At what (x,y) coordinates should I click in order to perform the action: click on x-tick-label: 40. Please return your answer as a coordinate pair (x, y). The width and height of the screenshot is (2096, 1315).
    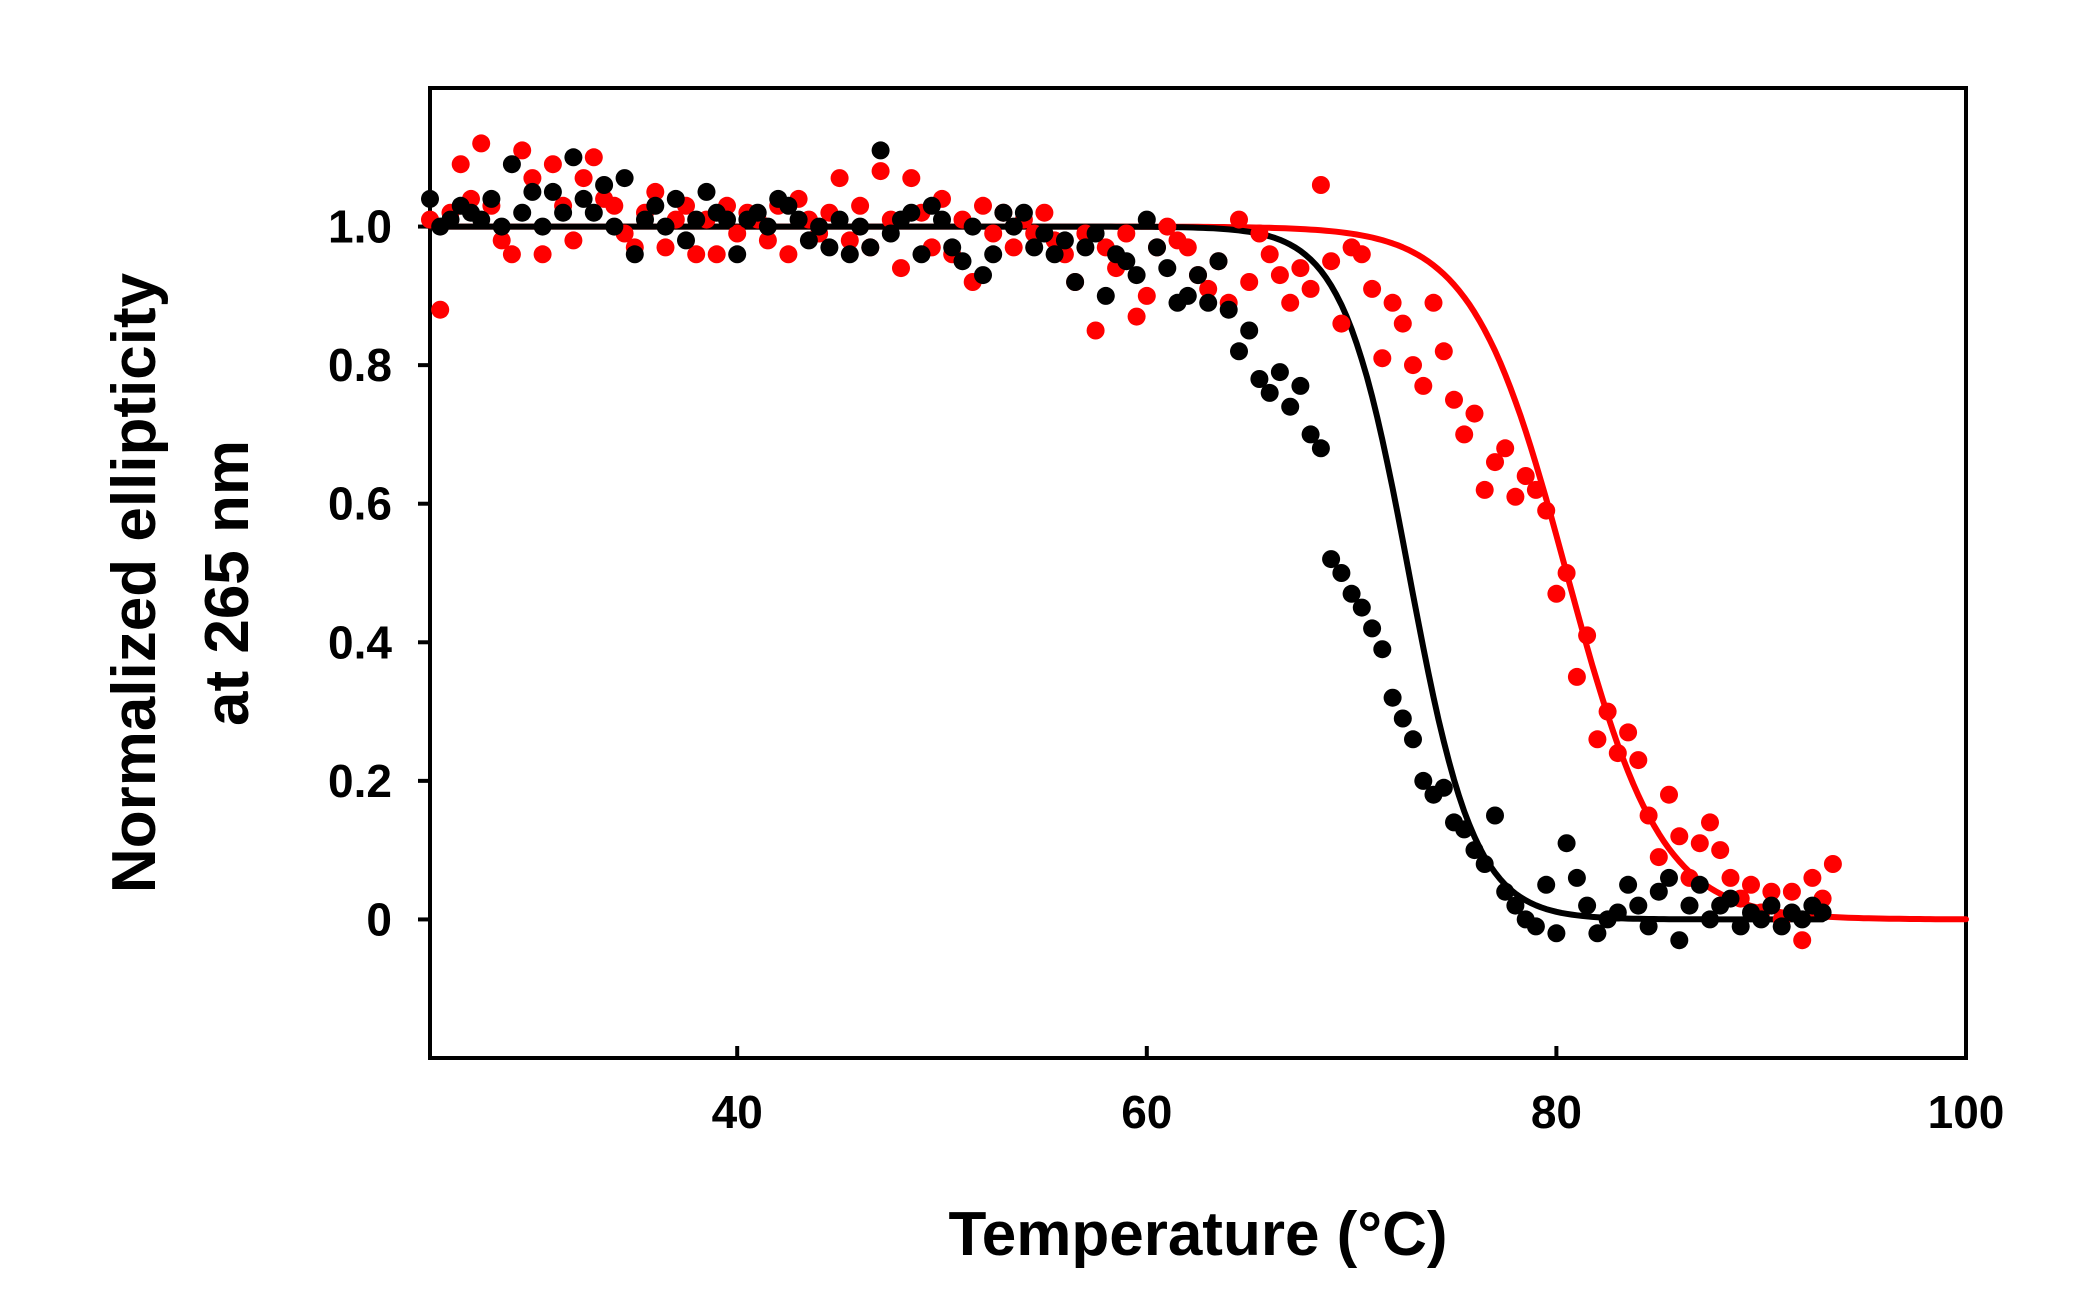
    Looking at the image, I should click on (737, 1112).